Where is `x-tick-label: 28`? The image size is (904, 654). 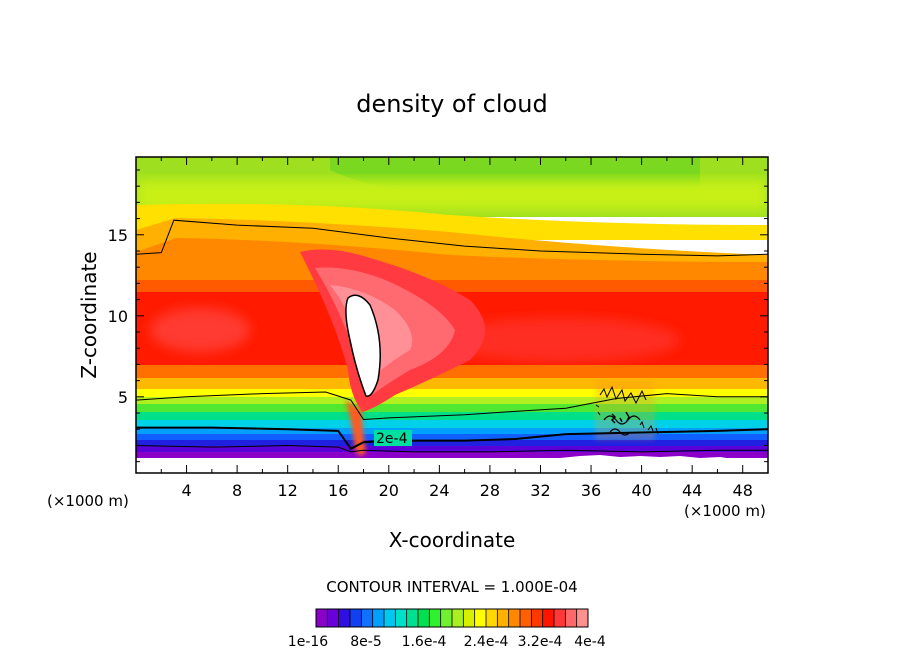
x-tick-label: 28 is located at coordinates (490, 490).